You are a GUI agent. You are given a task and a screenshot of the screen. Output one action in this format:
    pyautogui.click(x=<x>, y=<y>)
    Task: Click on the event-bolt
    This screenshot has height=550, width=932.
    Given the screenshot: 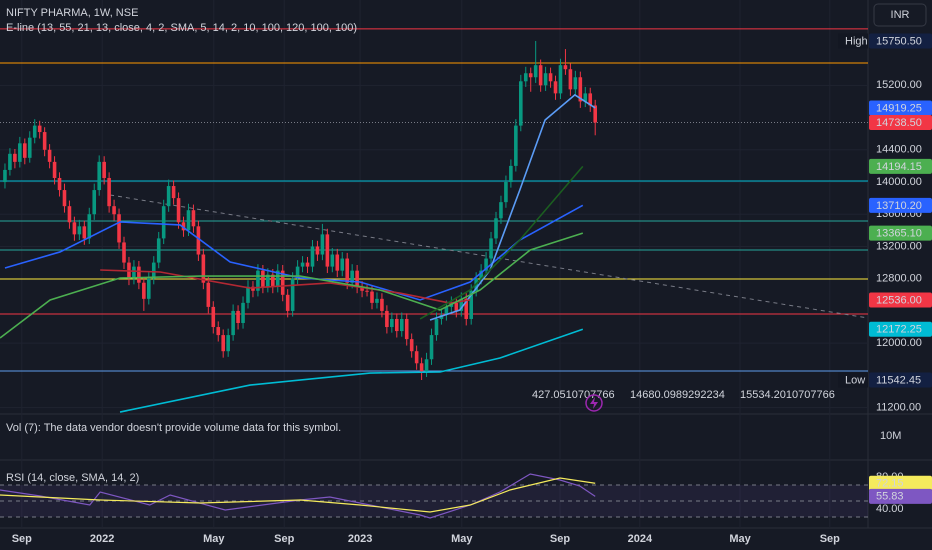 What is the action you would take?
    pyautogui.click(x=594, y=403)
    